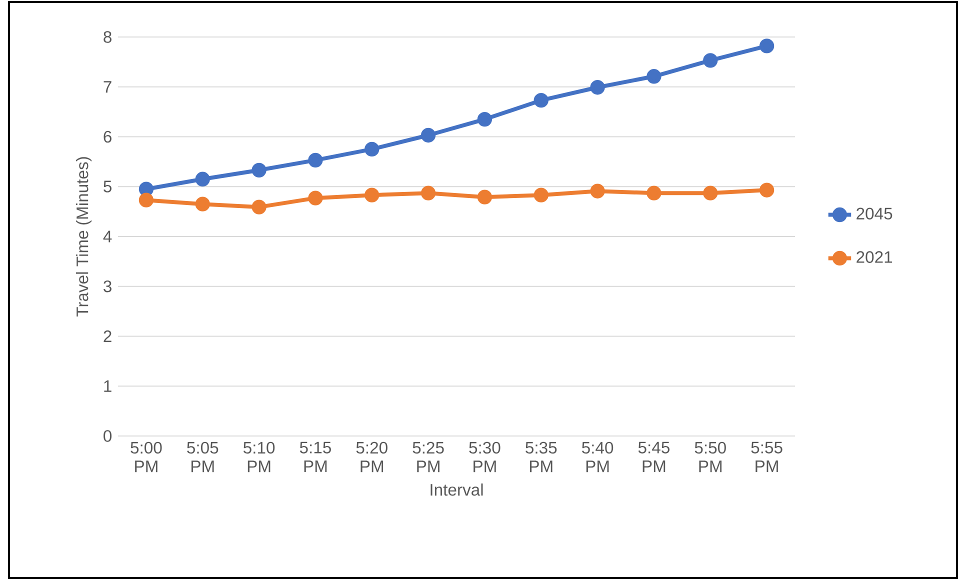  Describe the element at coordinates (456, 489) in the screenshot. I see `x-axis-title: Interval` at that location.